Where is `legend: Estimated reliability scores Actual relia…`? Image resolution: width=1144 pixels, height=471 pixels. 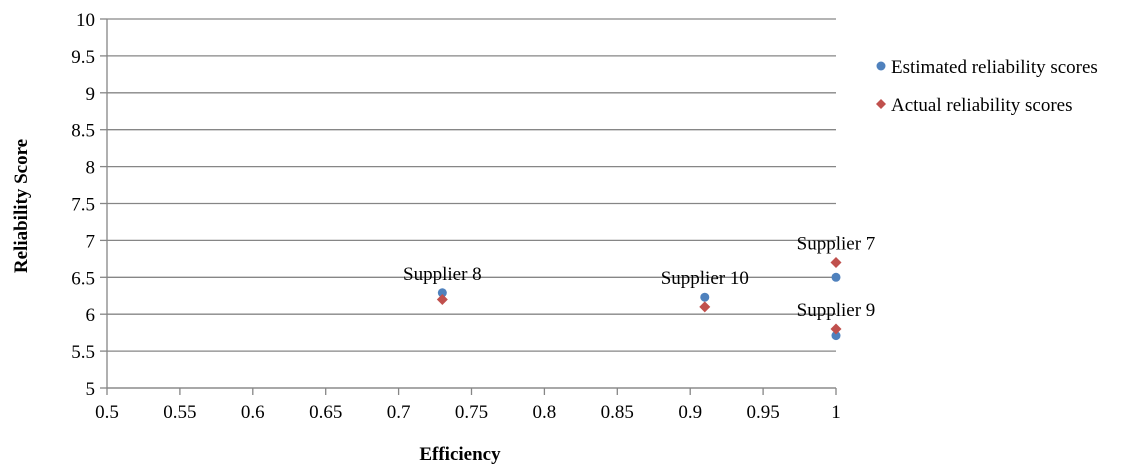
legend: Estimated reliability scores Actual relia… is located at coordinates (987, 86).